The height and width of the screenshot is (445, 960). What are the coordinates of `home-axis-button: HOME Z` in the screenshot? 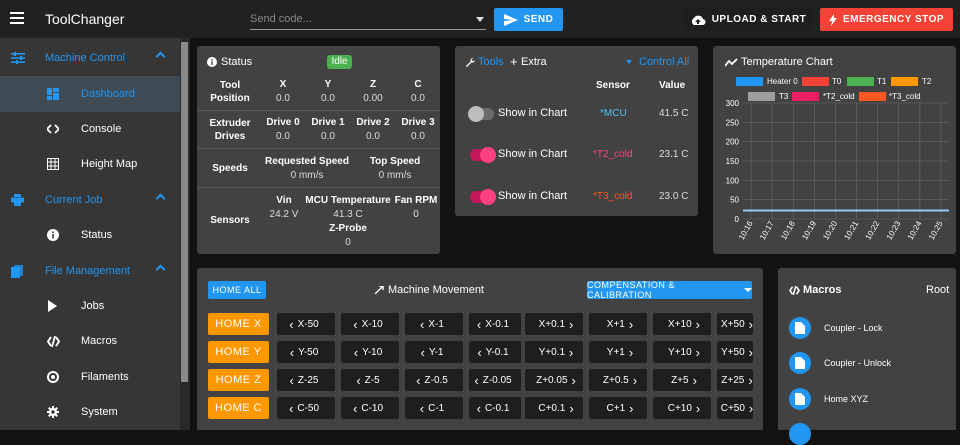 It's located at (238, 380).